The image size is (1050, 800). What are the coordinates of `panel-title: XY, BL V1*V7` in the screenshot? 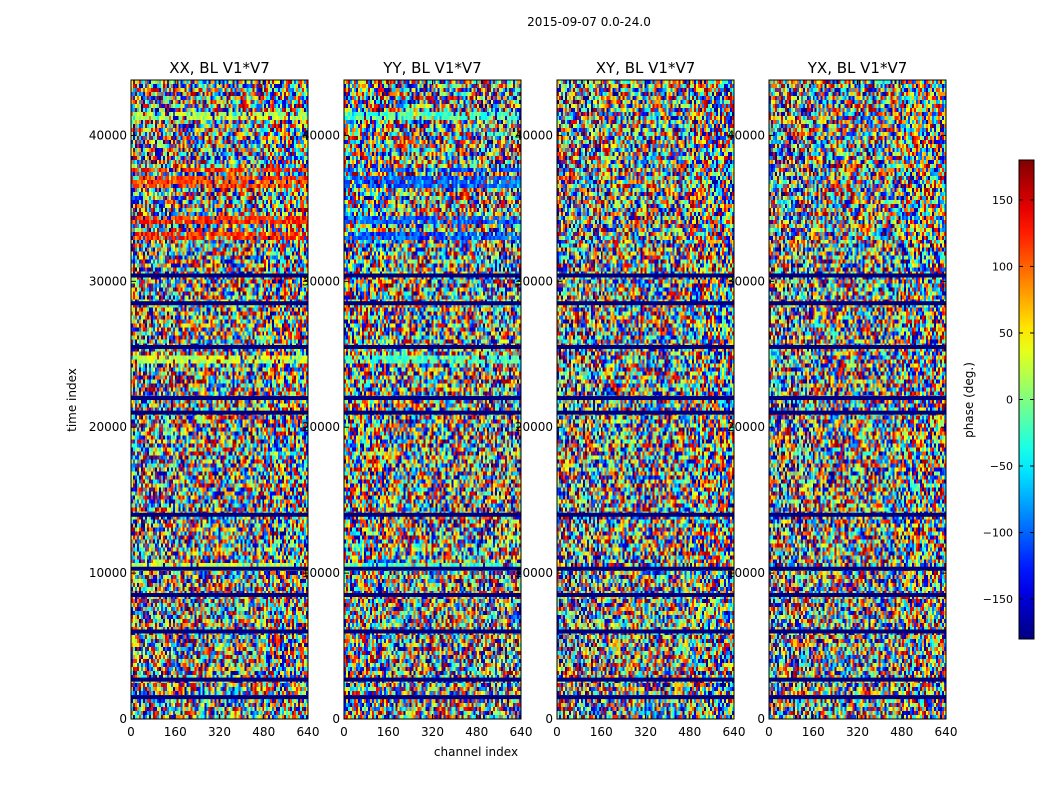 It's located at (646, 68).